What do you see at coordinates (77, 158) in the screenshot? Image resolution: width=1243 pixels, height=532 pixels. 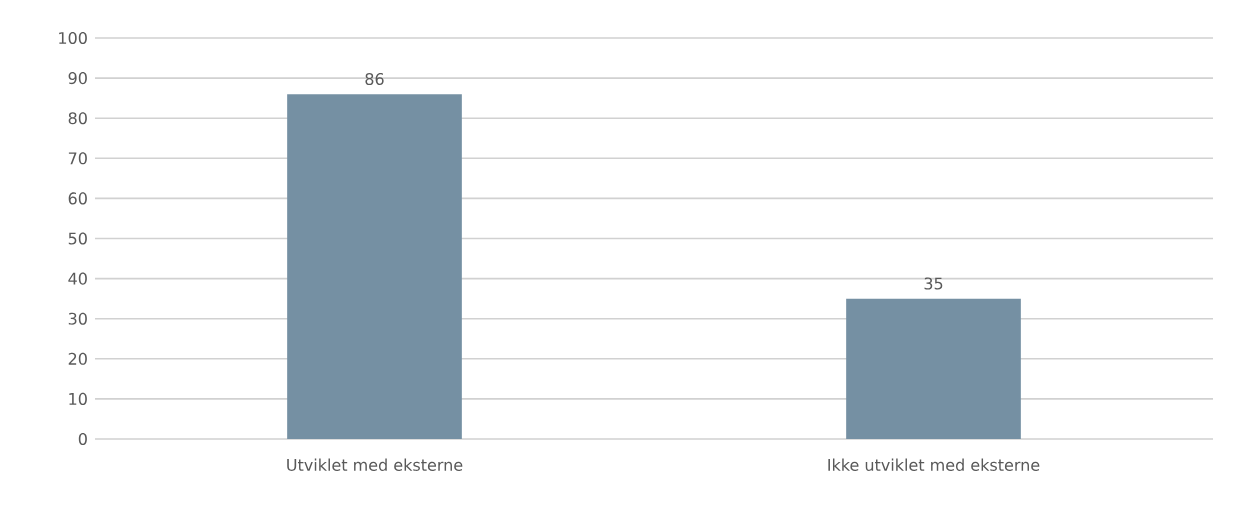 I see `y-tick-label: 70` at bounding box center [77, 158].